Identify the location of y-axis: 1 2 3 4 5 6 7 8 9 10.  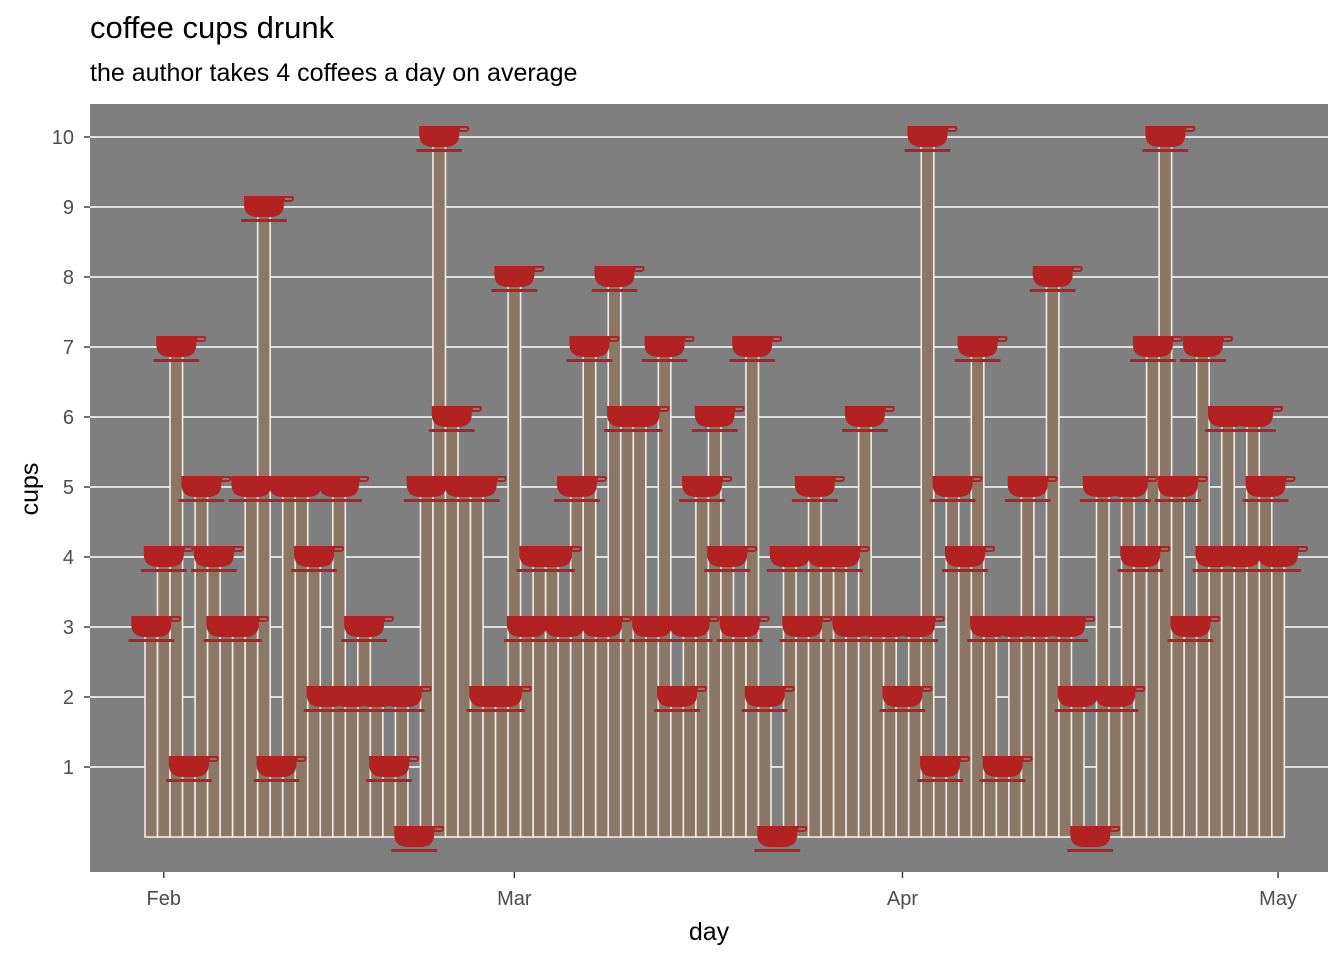
(71, 453).